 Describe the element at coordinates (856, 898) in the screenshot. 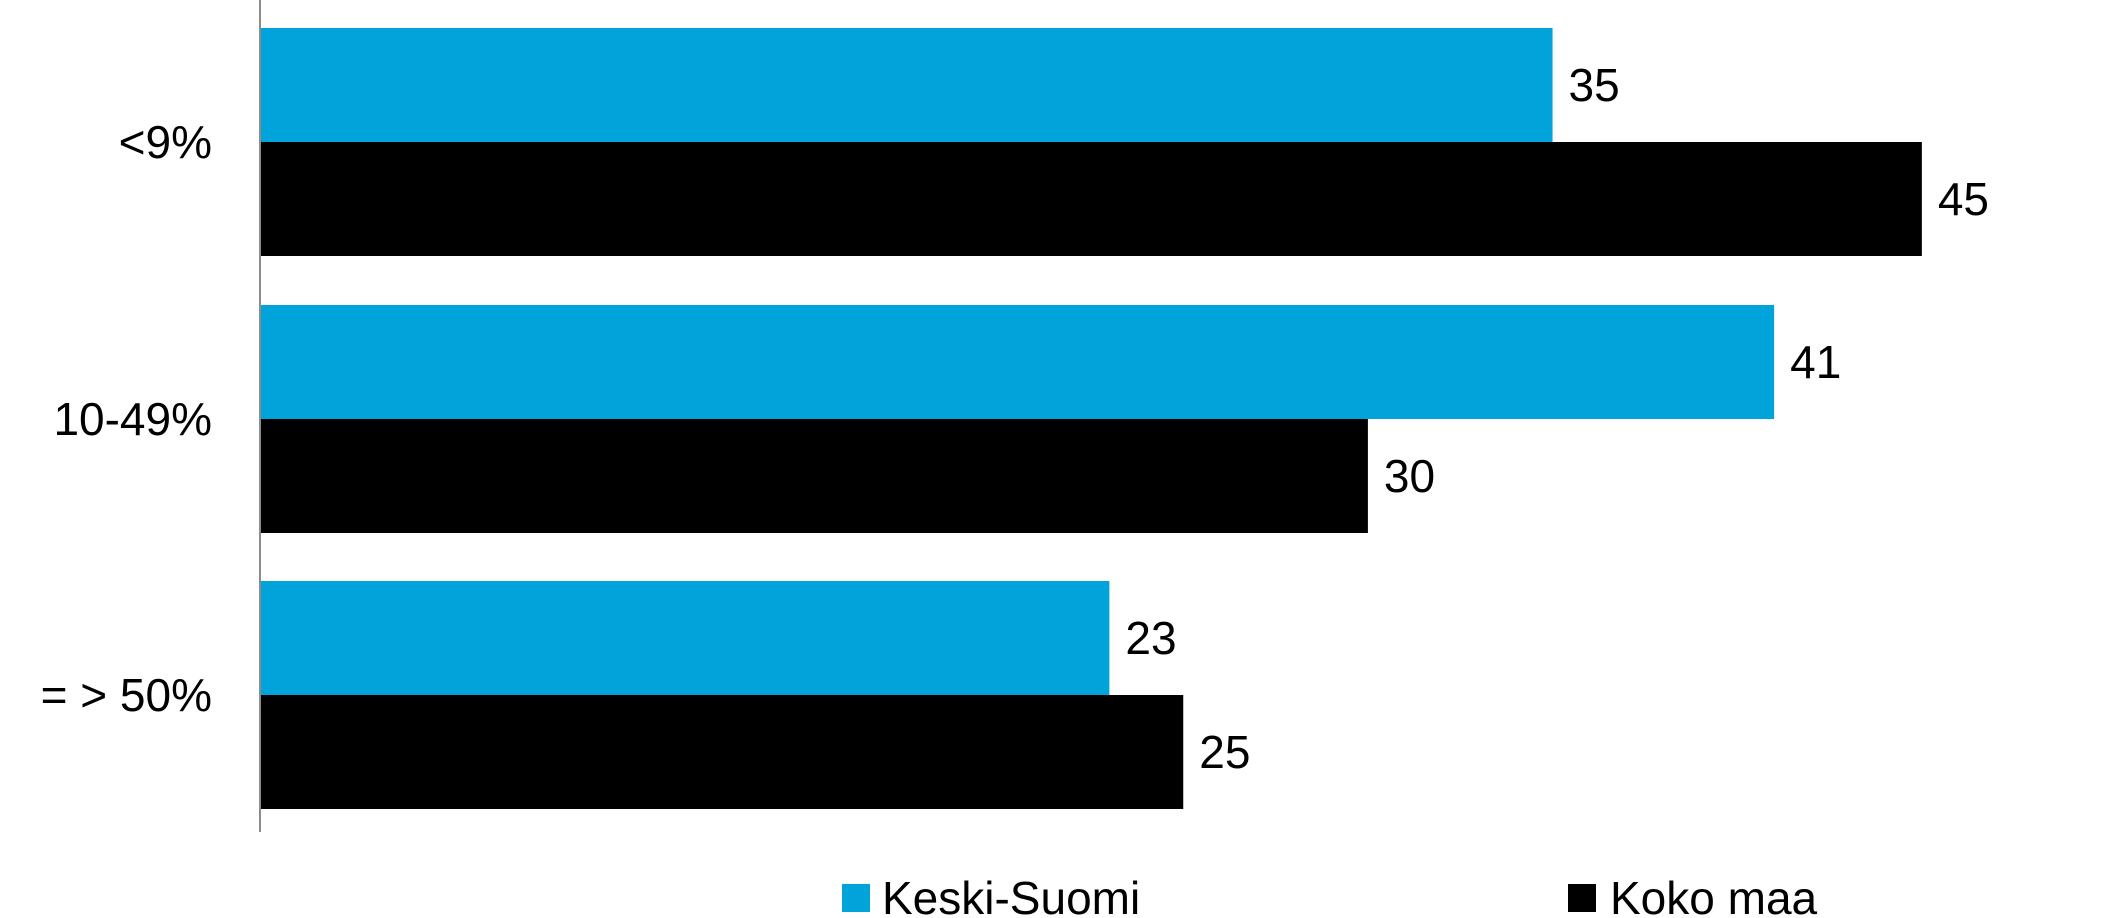

I see `legend-swatch-keski-suomi` at that location.